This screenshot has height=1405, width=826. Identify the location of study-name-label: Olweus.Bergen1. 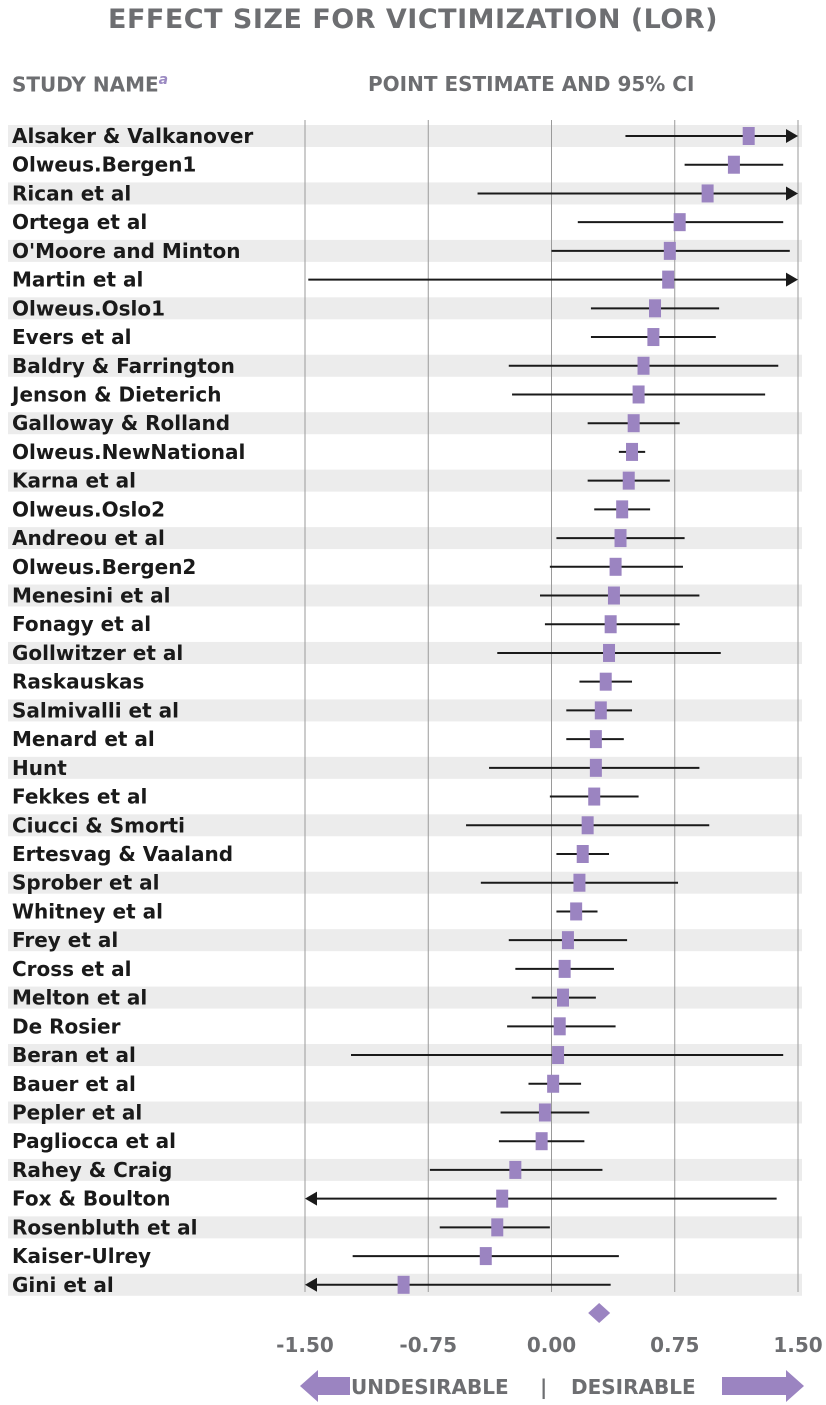
(104, 165).